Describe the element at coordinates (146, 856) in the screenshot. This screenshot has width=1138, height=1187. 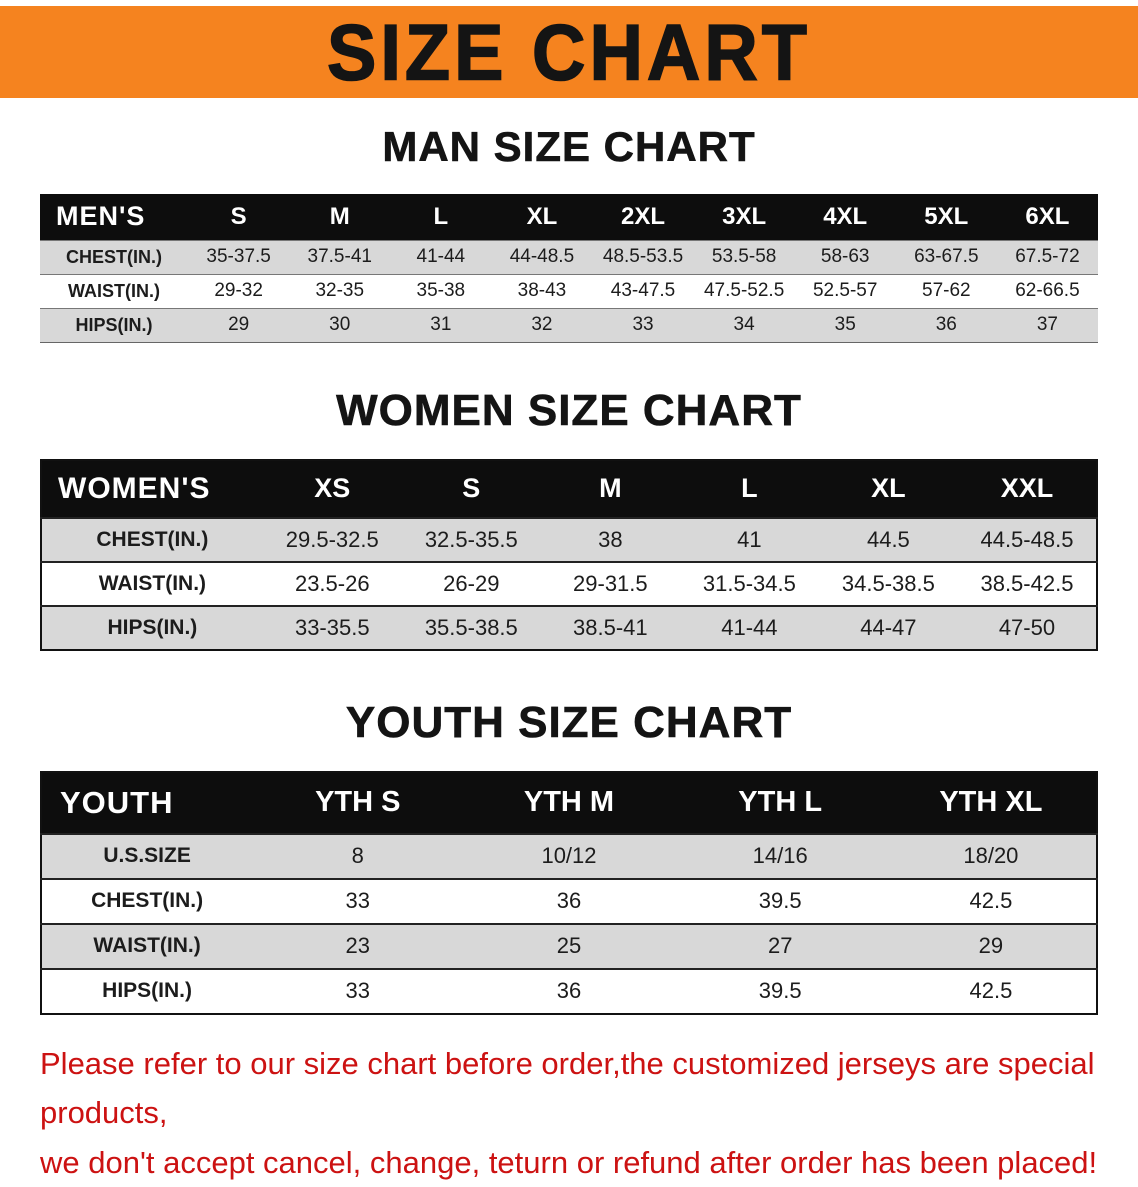
I see `row-label: U.S.SIZE` at that location.